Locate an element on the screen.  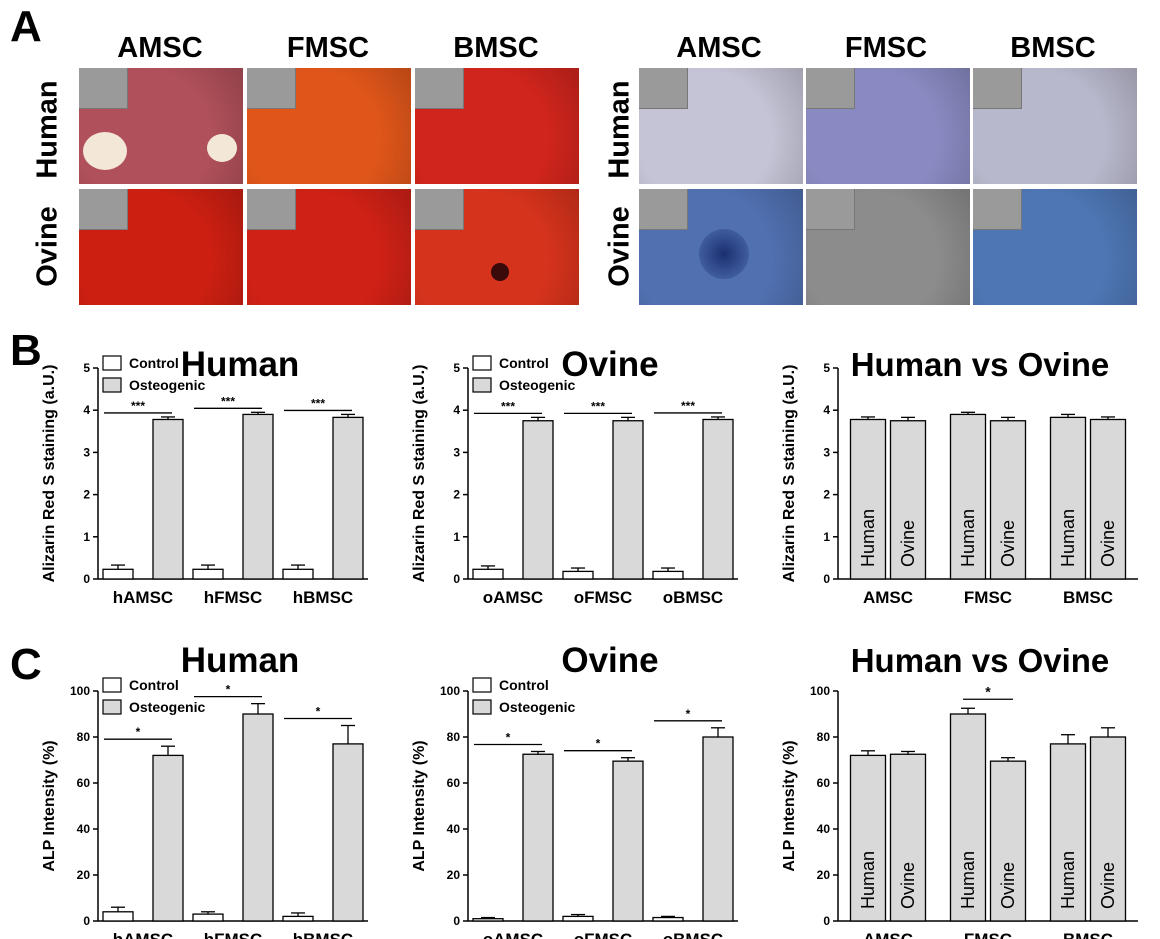
micrograph-human-fmsc-alp is located at coordinates (888, 126).